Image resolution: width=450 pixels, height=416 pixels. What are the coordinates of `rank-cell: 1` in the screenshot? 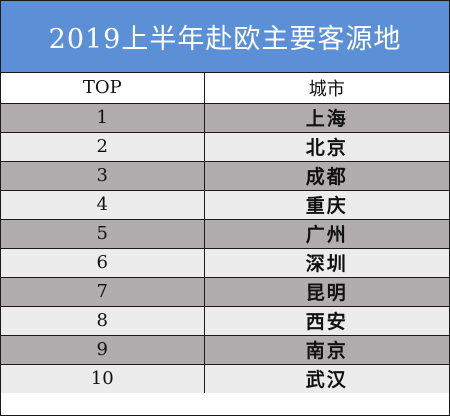 It's located at (103, 118).